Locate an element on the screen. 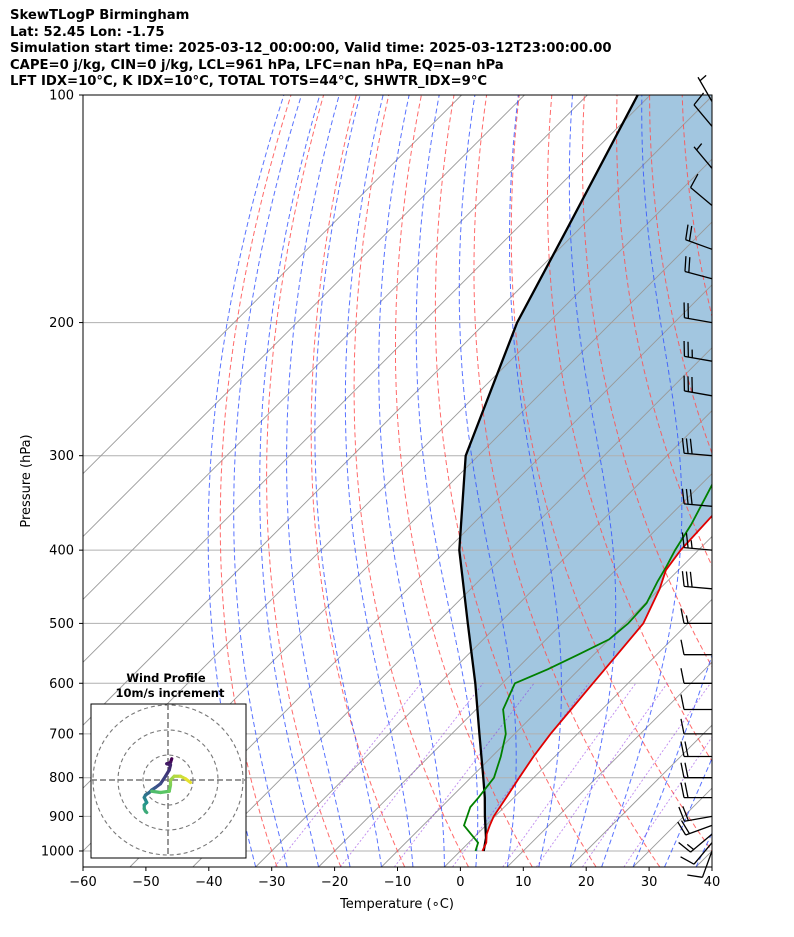 Image resolution: width=794 pixels, height=937 pixels. y-tick-label: 700 is located at coordinates (61, 734).